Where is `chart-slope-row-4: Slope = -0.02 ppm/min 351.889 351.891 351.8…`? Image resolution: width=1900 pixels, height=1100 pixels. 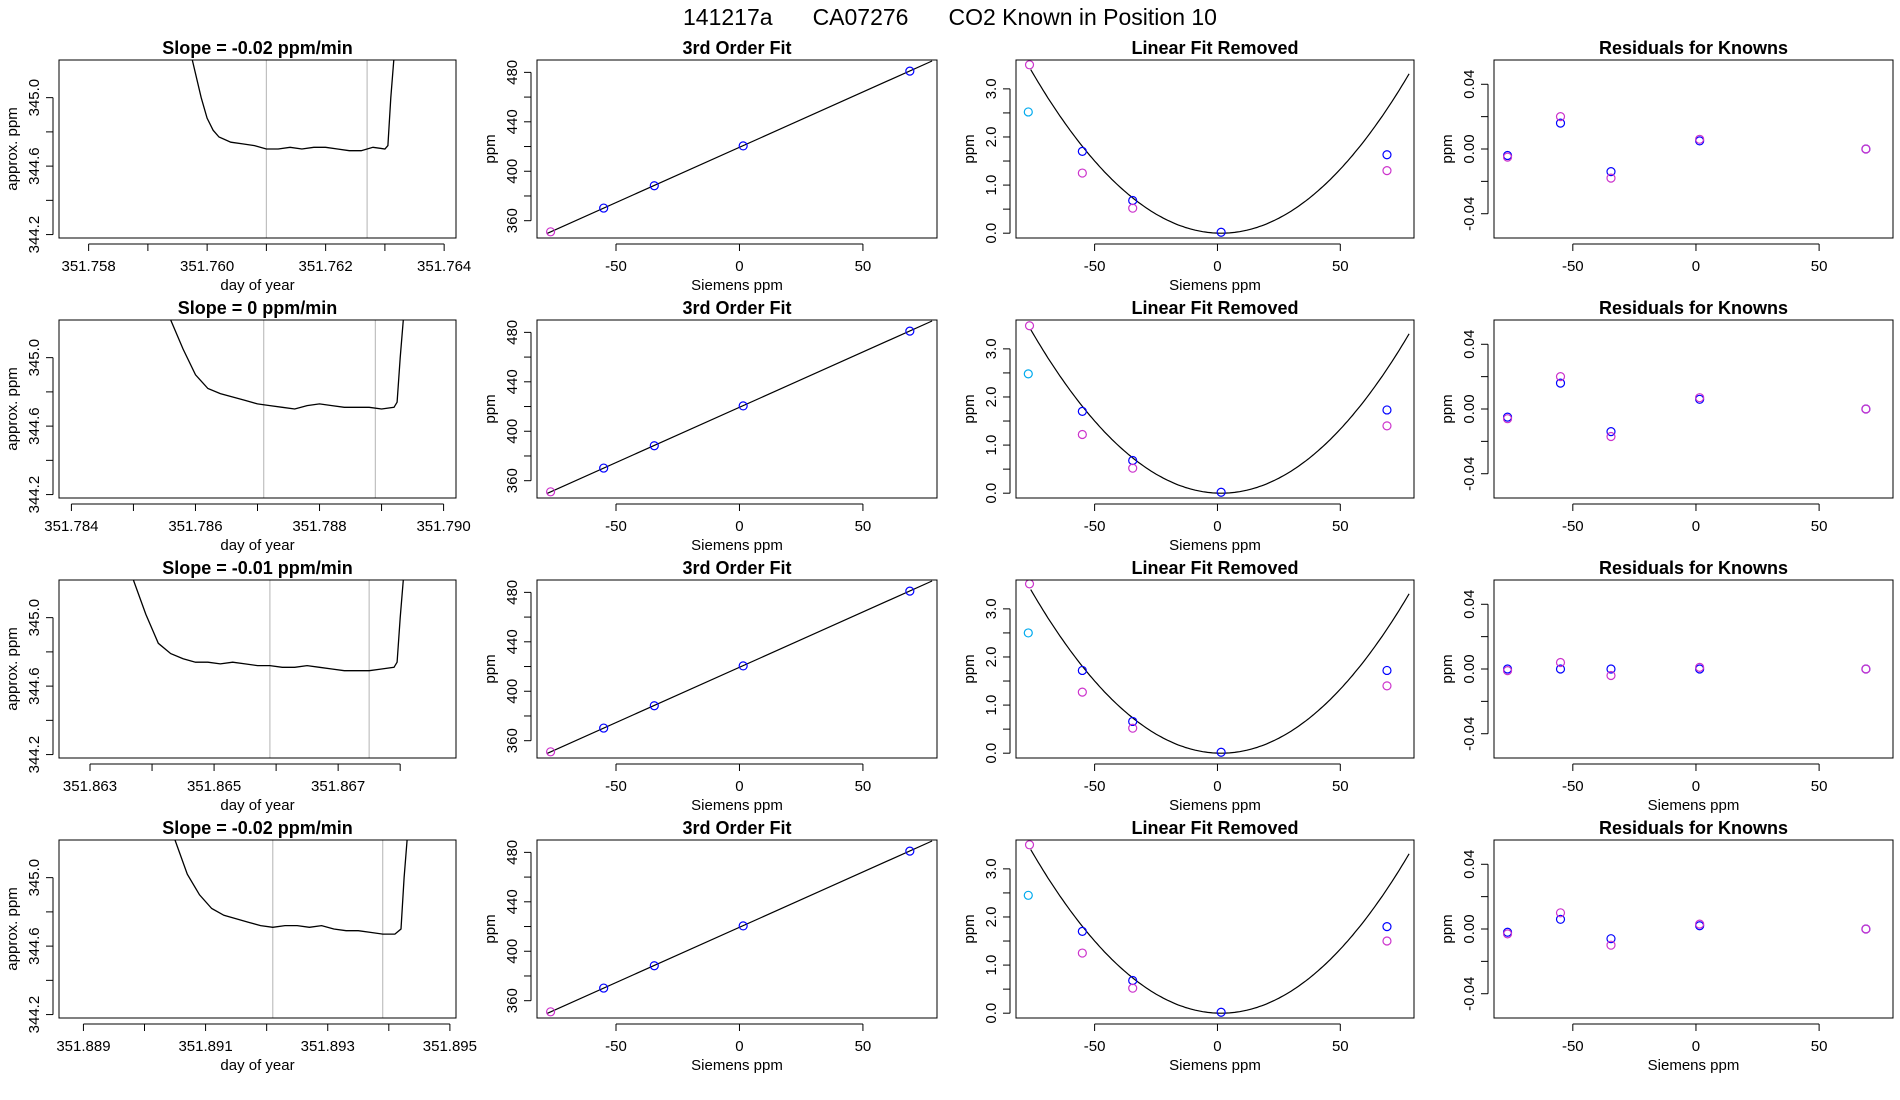
chart-slope-row-4: Slope = -0.02 ppm/min 351.889 351.891 351.8… is located at coordinates (240, 946).